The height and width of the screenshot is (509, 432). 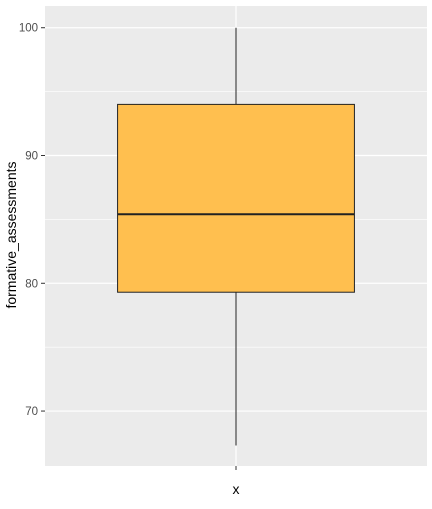 What do you see at coordinates (28, 29) in the screenshot?
I see `y-tick-label: 100` at bounding box center [28, 29].